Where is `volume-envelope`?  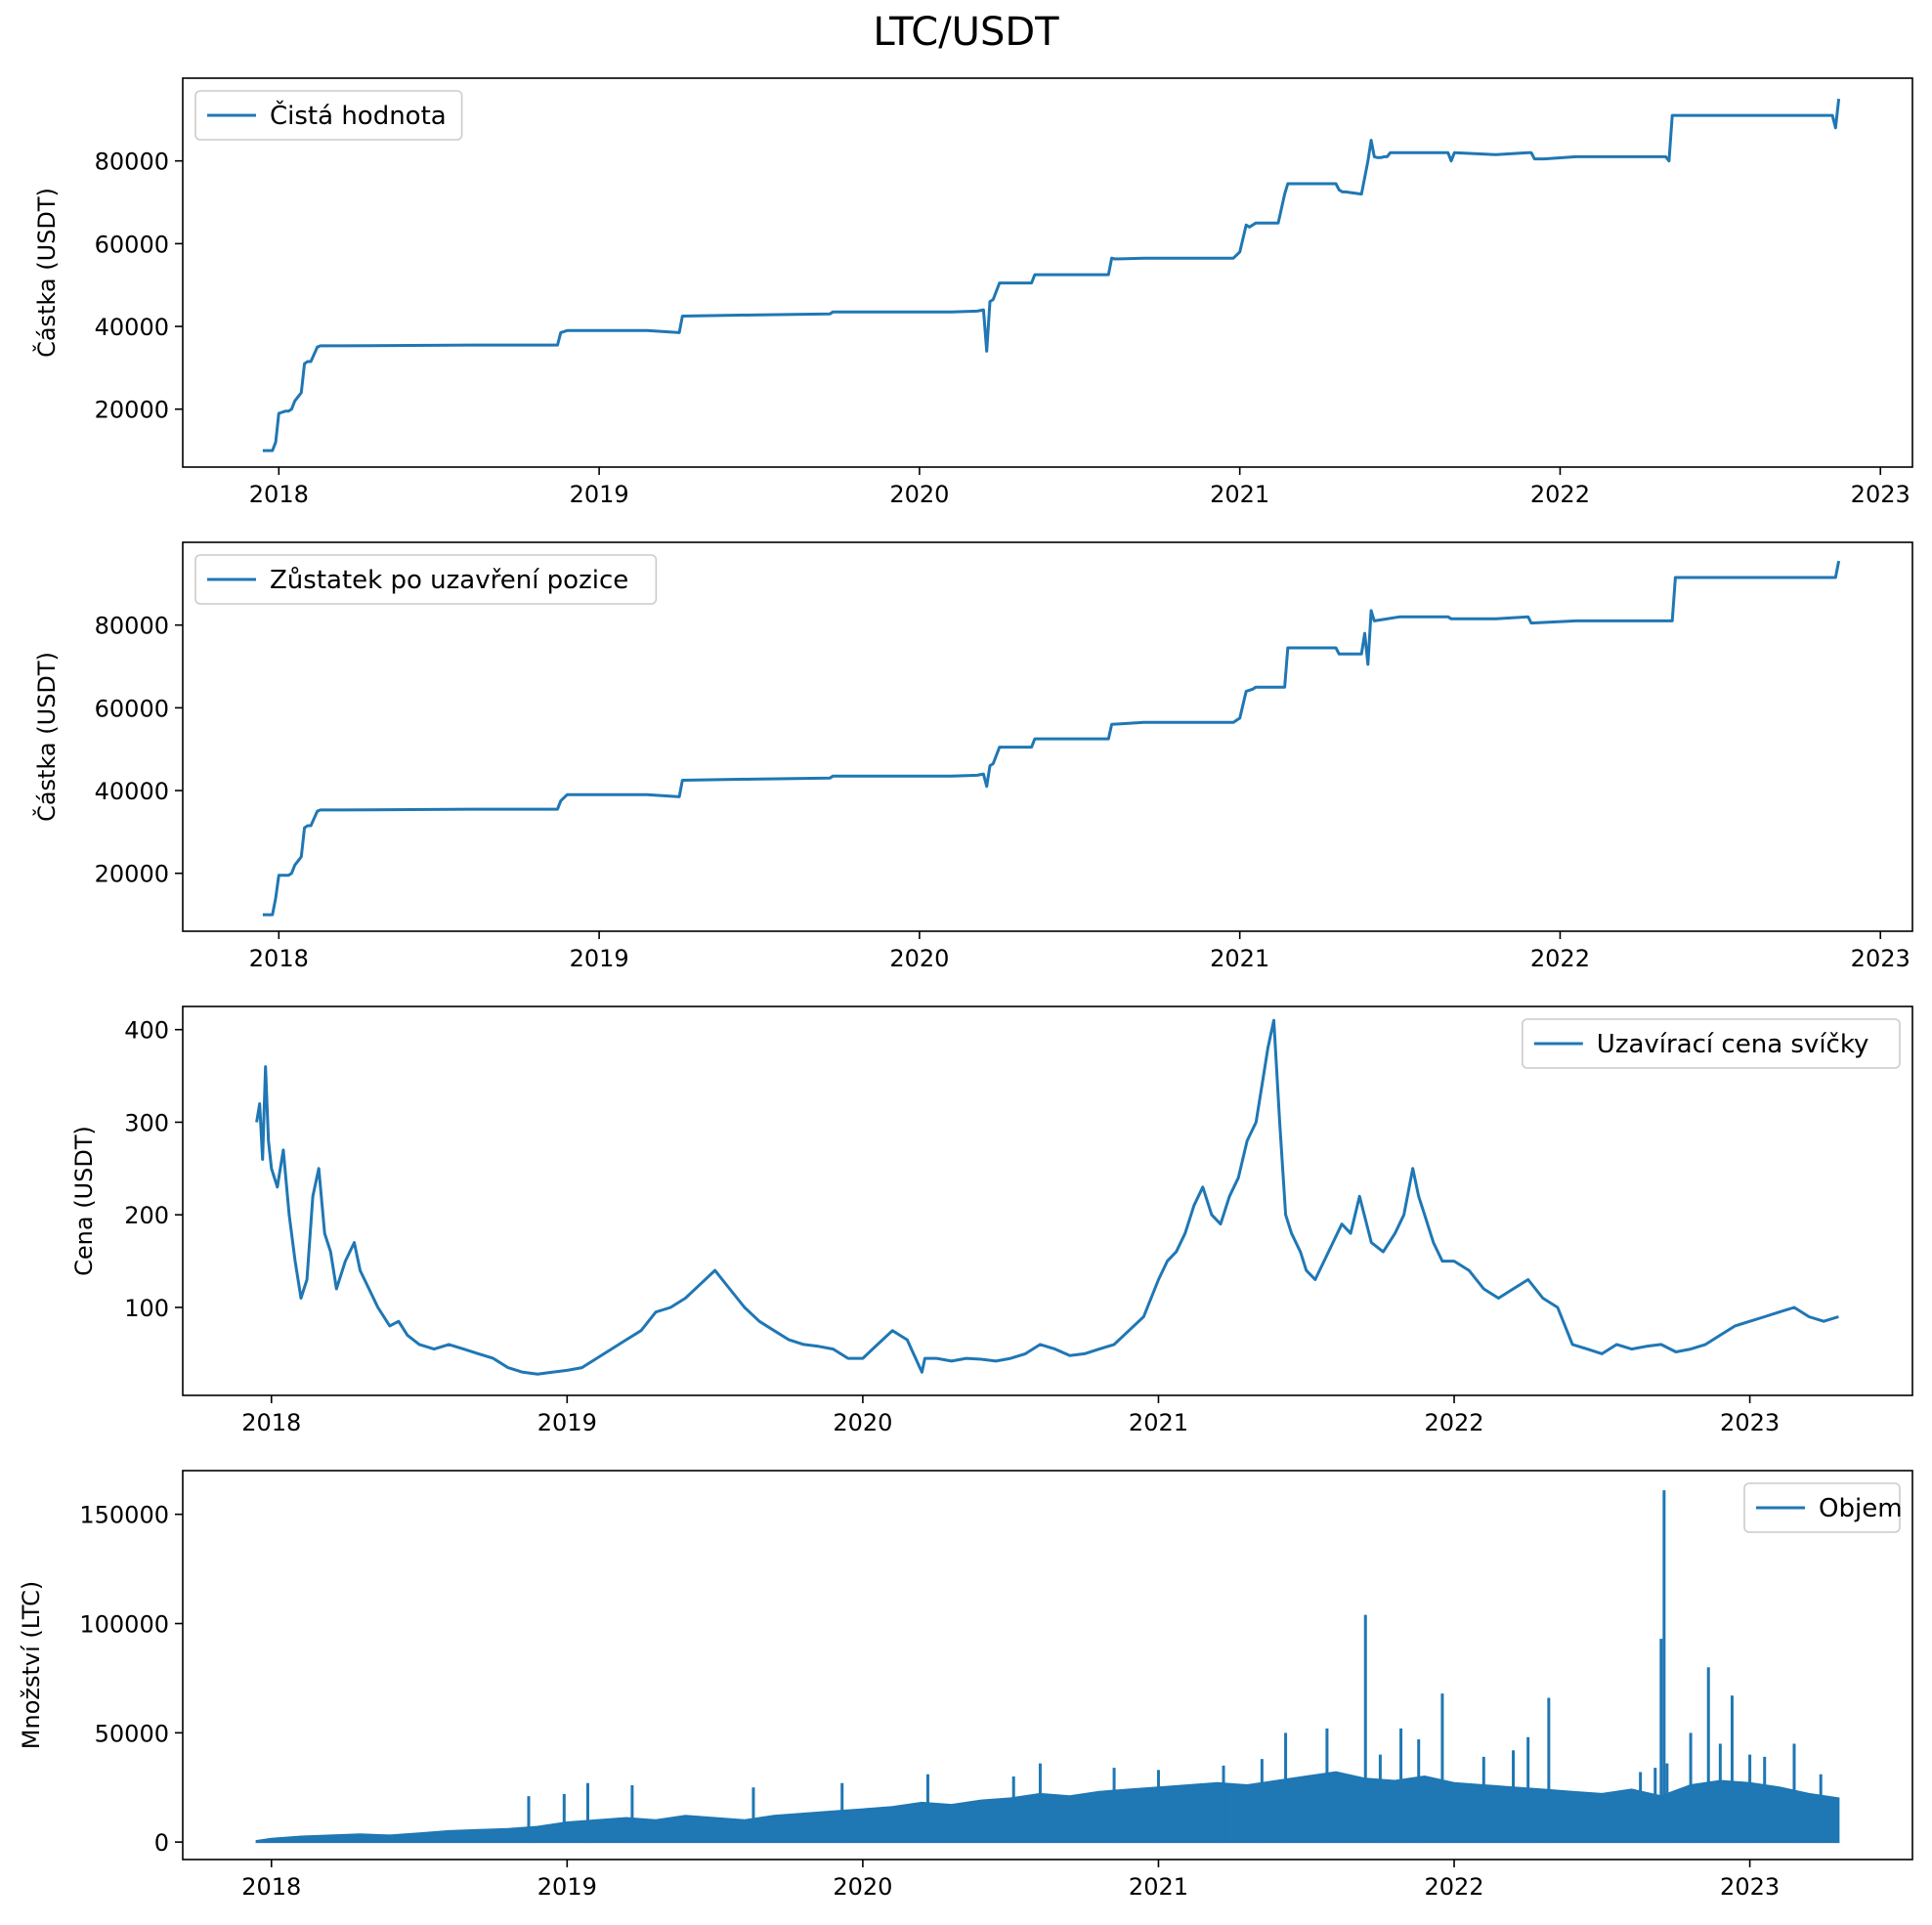
volume-envelope is located at coordinates (1047, 1807).